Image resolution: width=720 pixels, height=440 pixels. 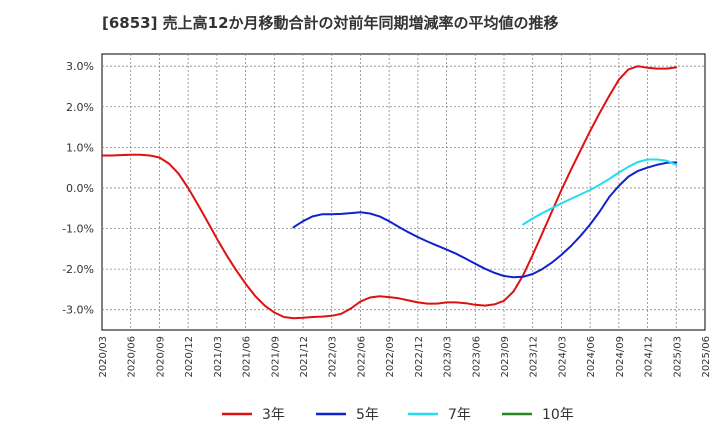 I want to click on y-tick-label: 0.0%, so click(x=80, y=188).